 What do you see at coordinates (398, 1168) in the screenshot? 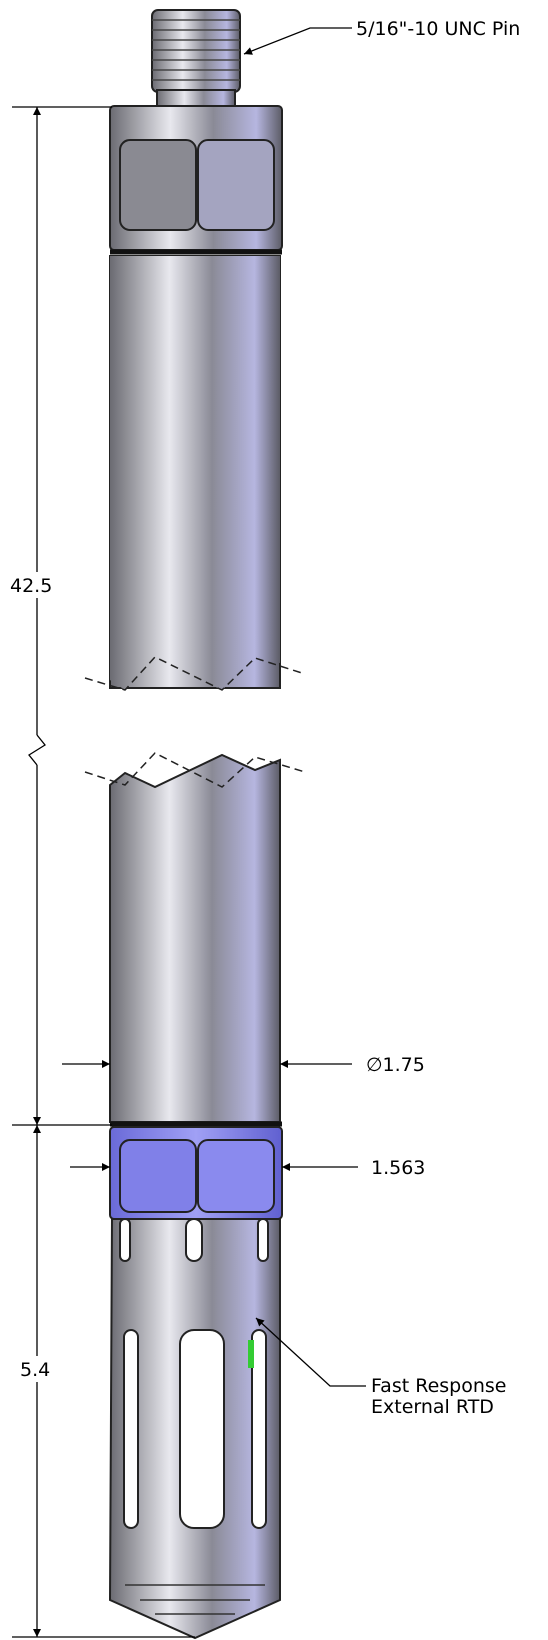
I see `hex-label: 1.563` at bounding box center [398, 1168].